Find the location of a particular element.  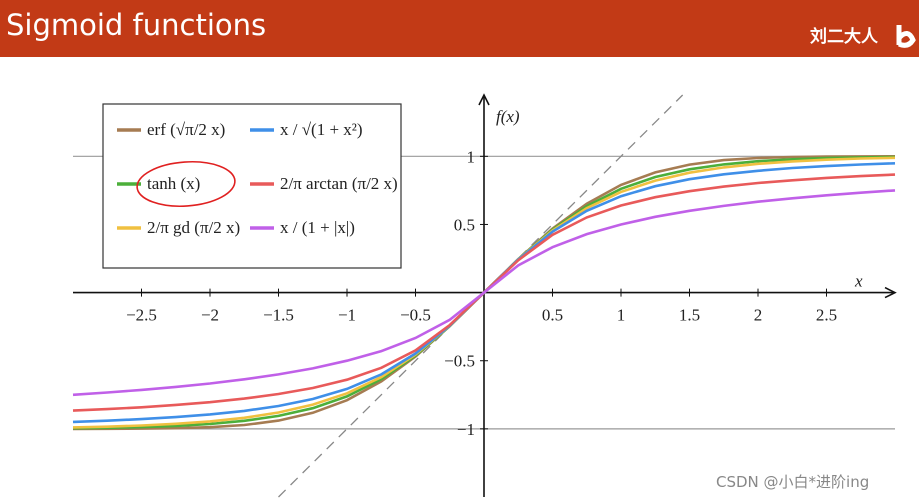

legend-label: x / √(1 + x²) is located at coordinates (321, 129).